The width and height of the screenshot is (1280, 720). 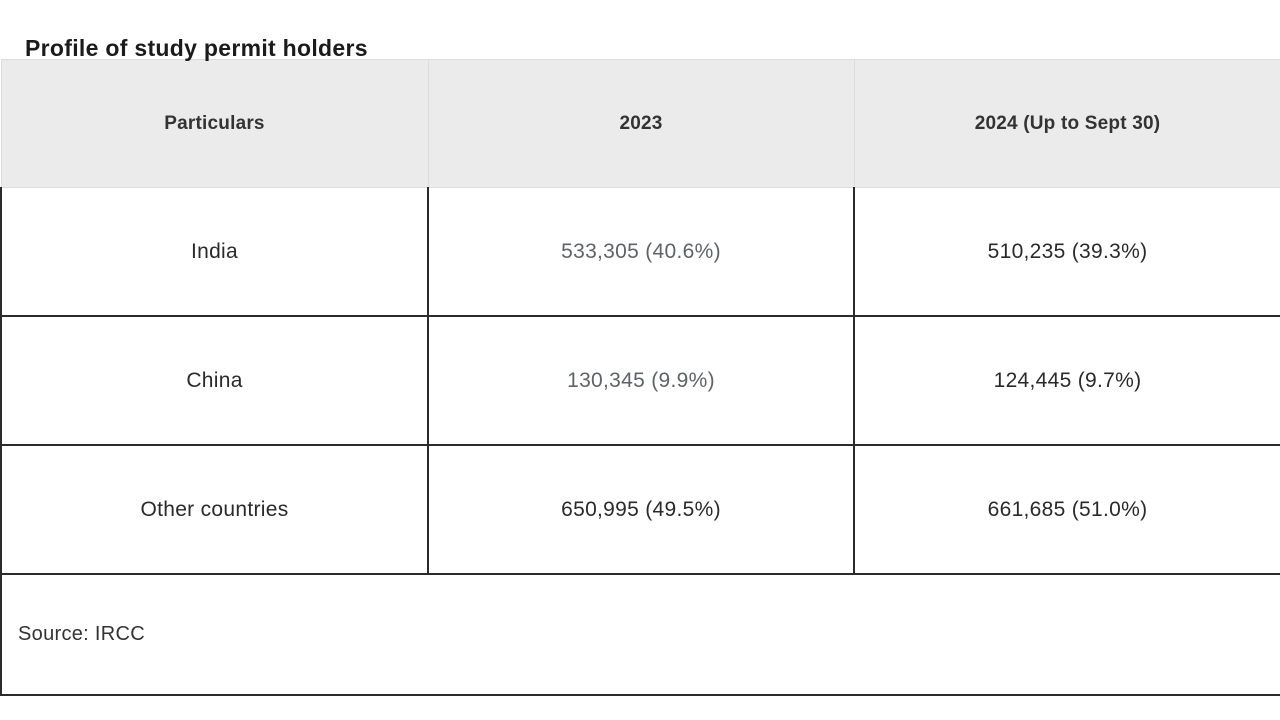 I want to click on page-title: Profile of study permit holders, so click(x=196, y=48).